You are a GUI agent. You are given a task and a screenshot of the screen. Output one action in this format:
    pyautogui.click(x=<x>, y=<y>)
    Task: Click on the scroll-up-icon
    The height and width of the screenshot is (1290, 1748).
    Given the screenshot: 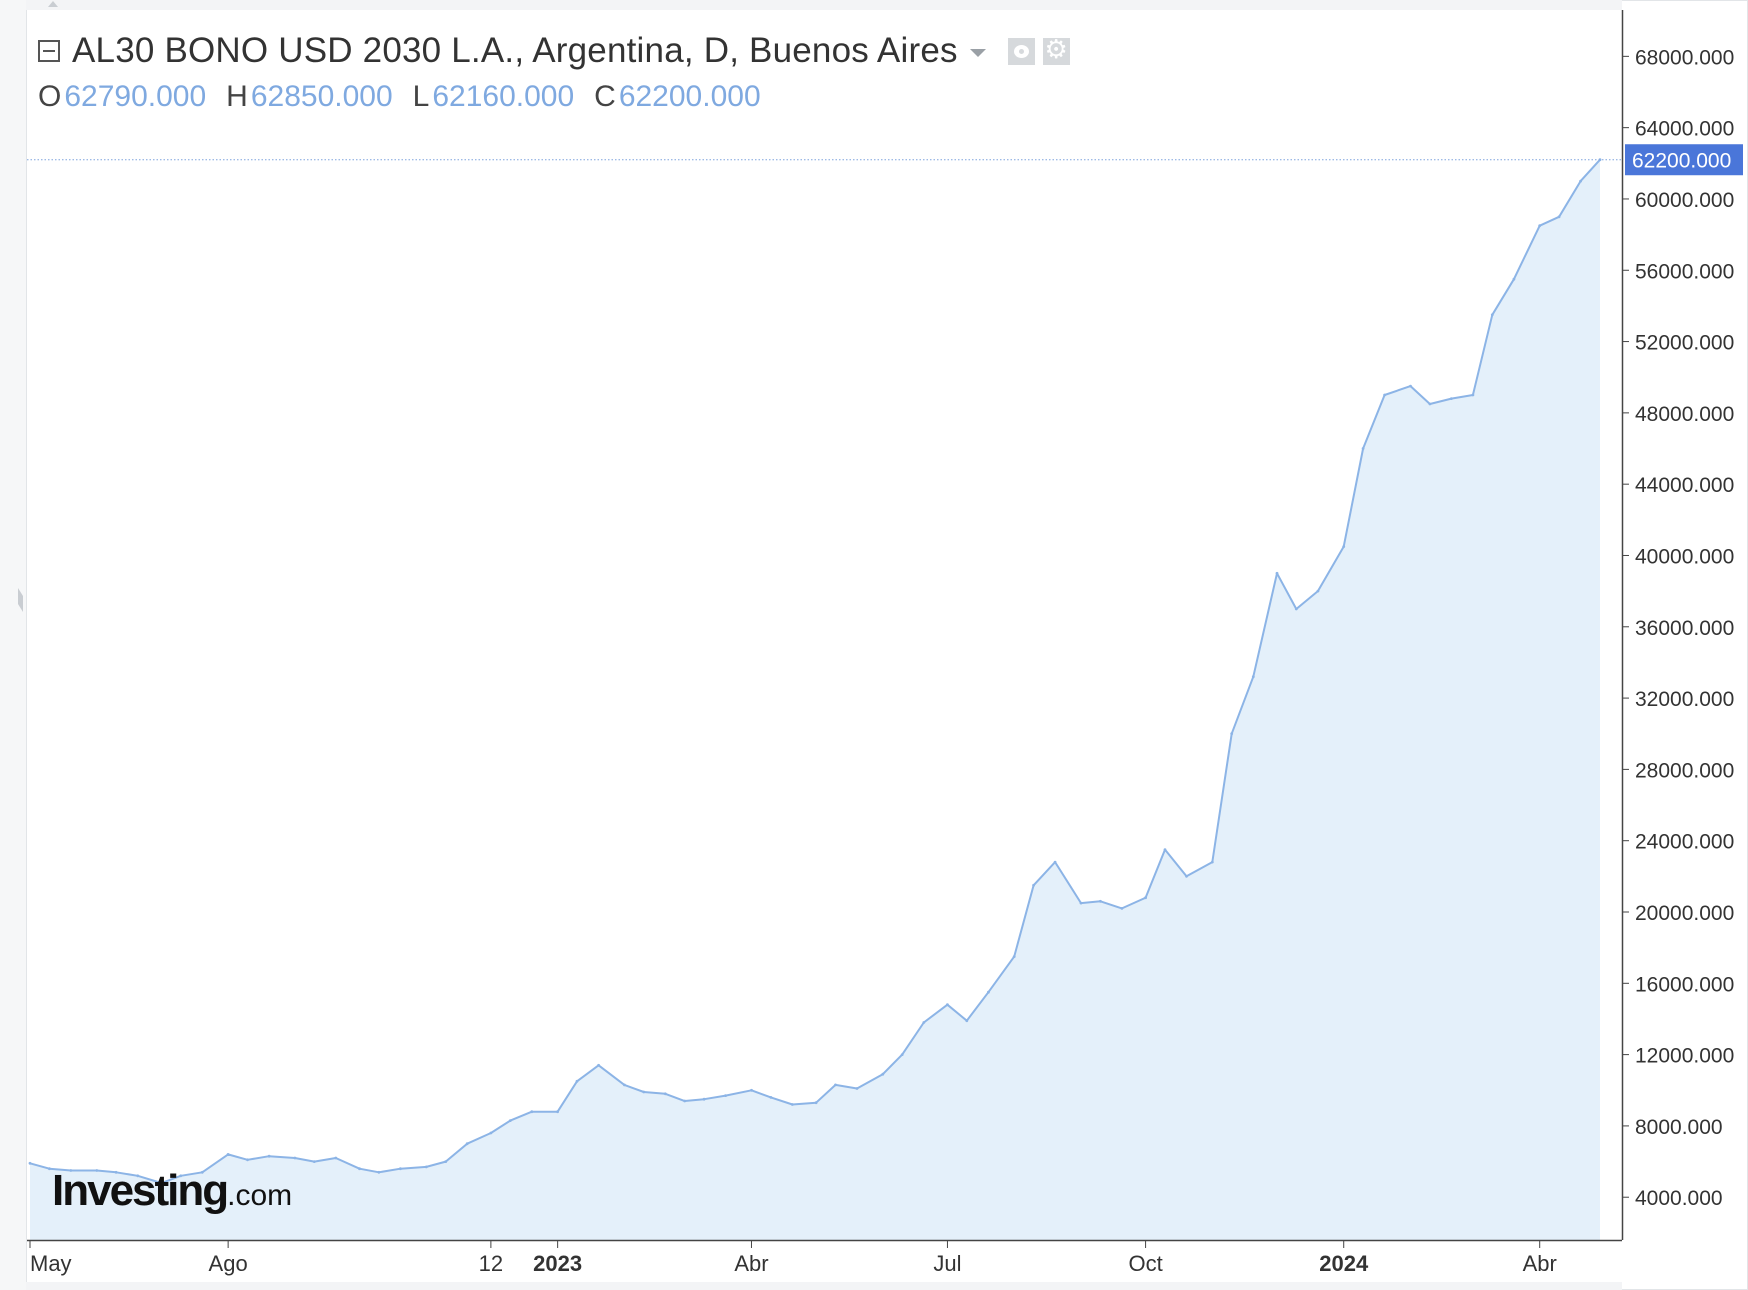 What is the action you would take?
    pyautogui.click(x=53, y=4)
    